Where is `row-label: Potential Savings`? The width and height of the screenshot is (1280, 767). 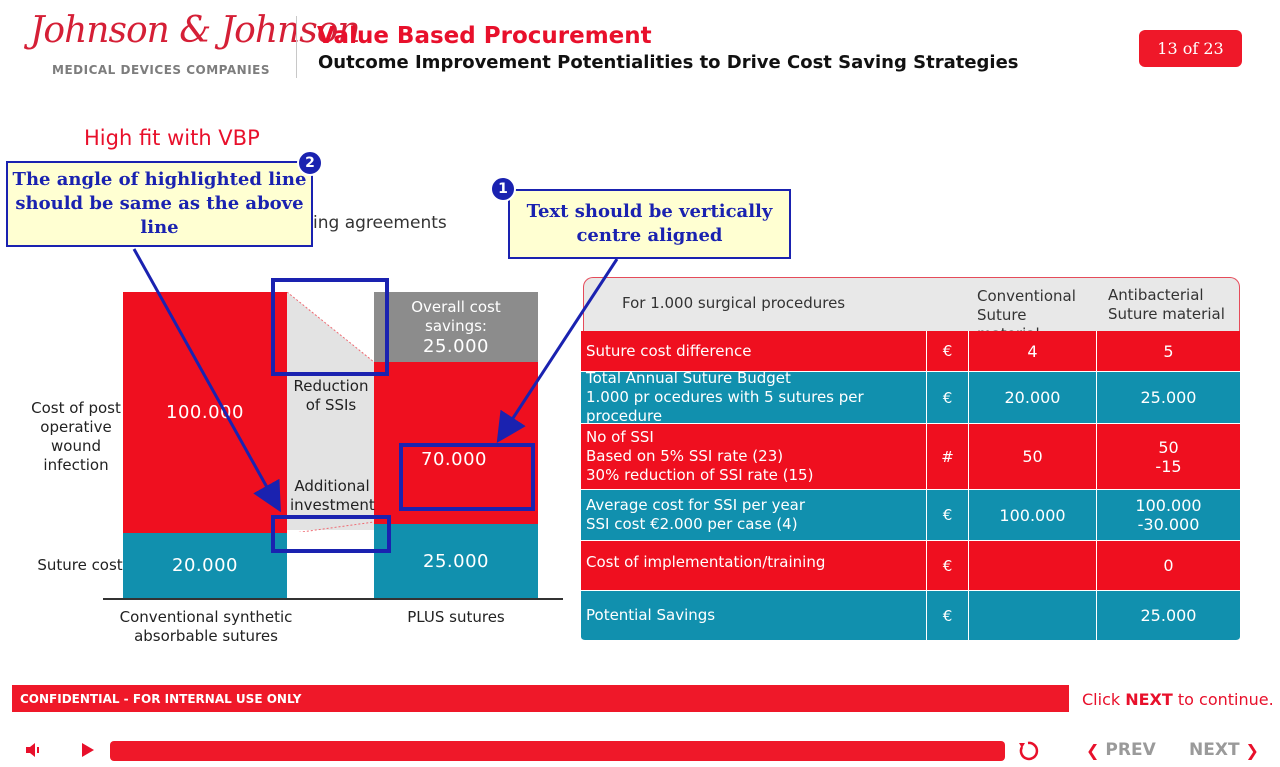
row-label: Potential Savings is located at coordinates (754, 615).